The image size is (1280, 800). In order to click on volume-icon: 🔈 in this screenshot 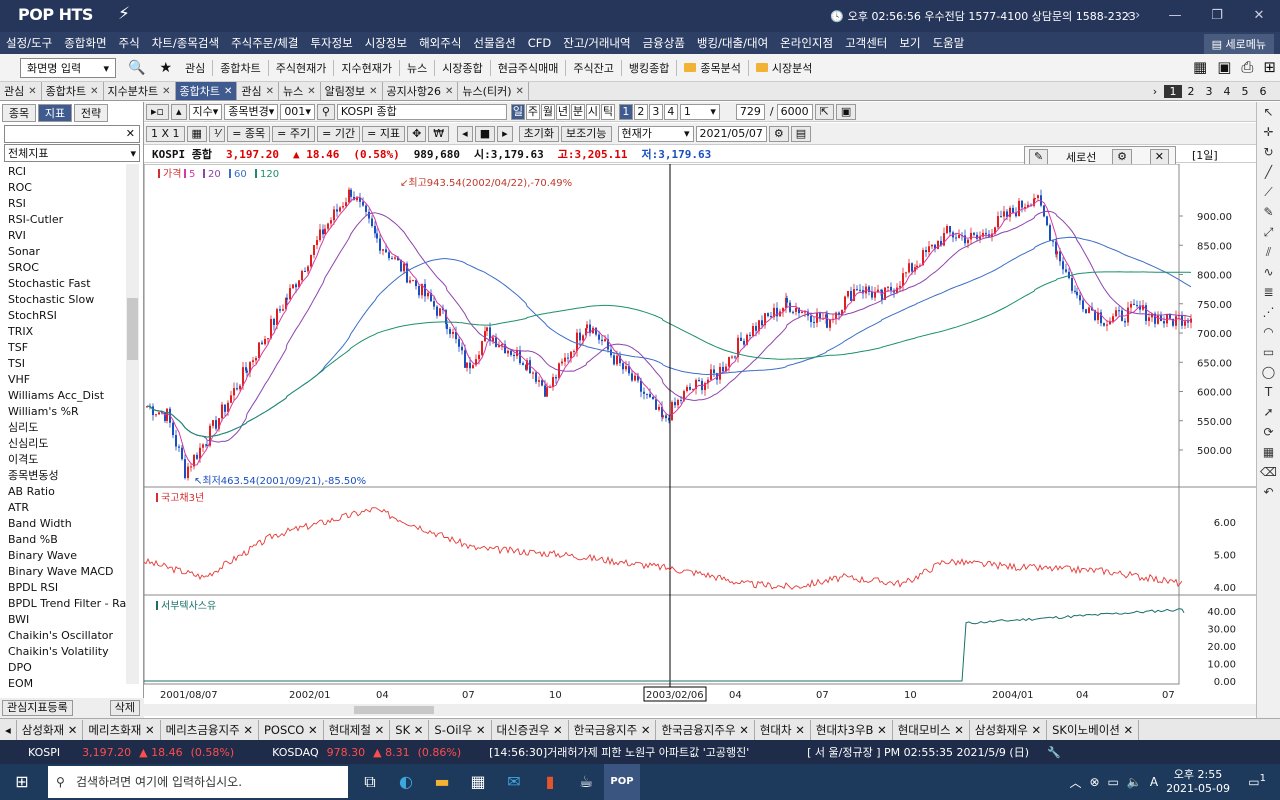, I will do `click(1134, 782)`.